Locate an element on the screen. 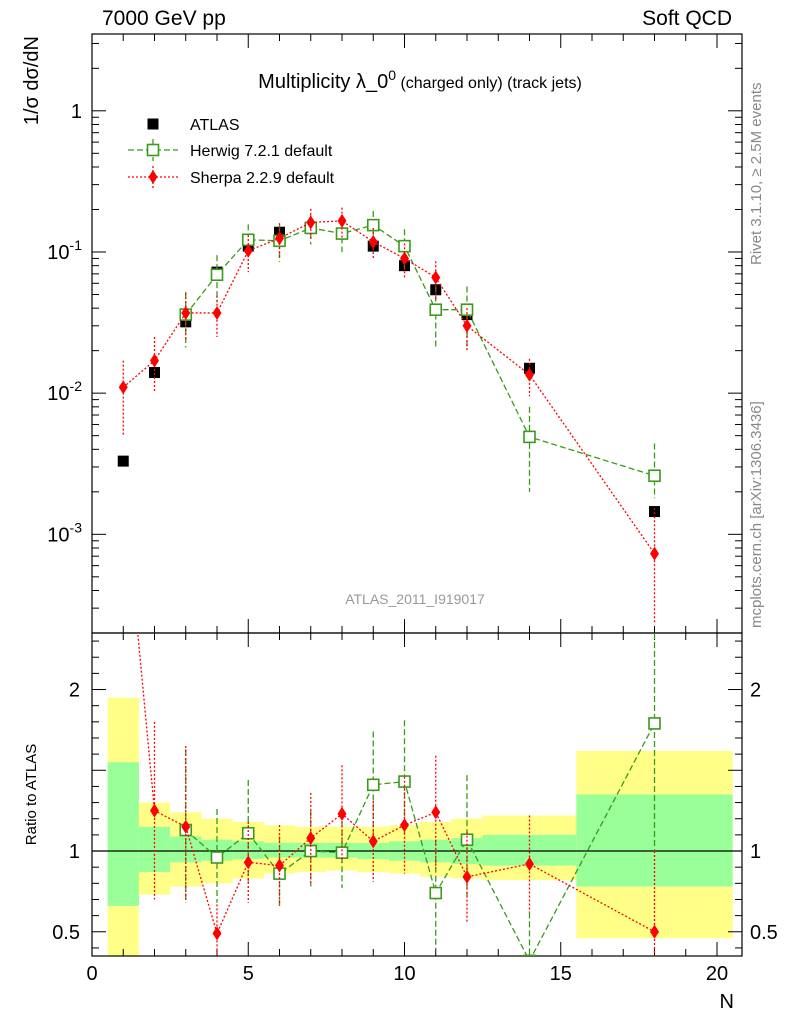 This screenshot has height=1024, width=786. rivet-label: Rivet 3.1.10, ≥ 2.5M events is located at coordinates (756, 174).